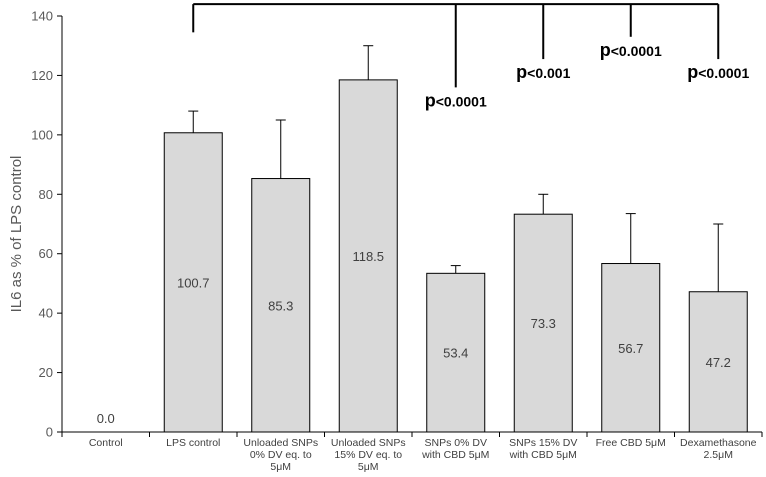  I want to click on x-category-label: SNPs 0% DV with CBD 5μM, so click(455, 449).